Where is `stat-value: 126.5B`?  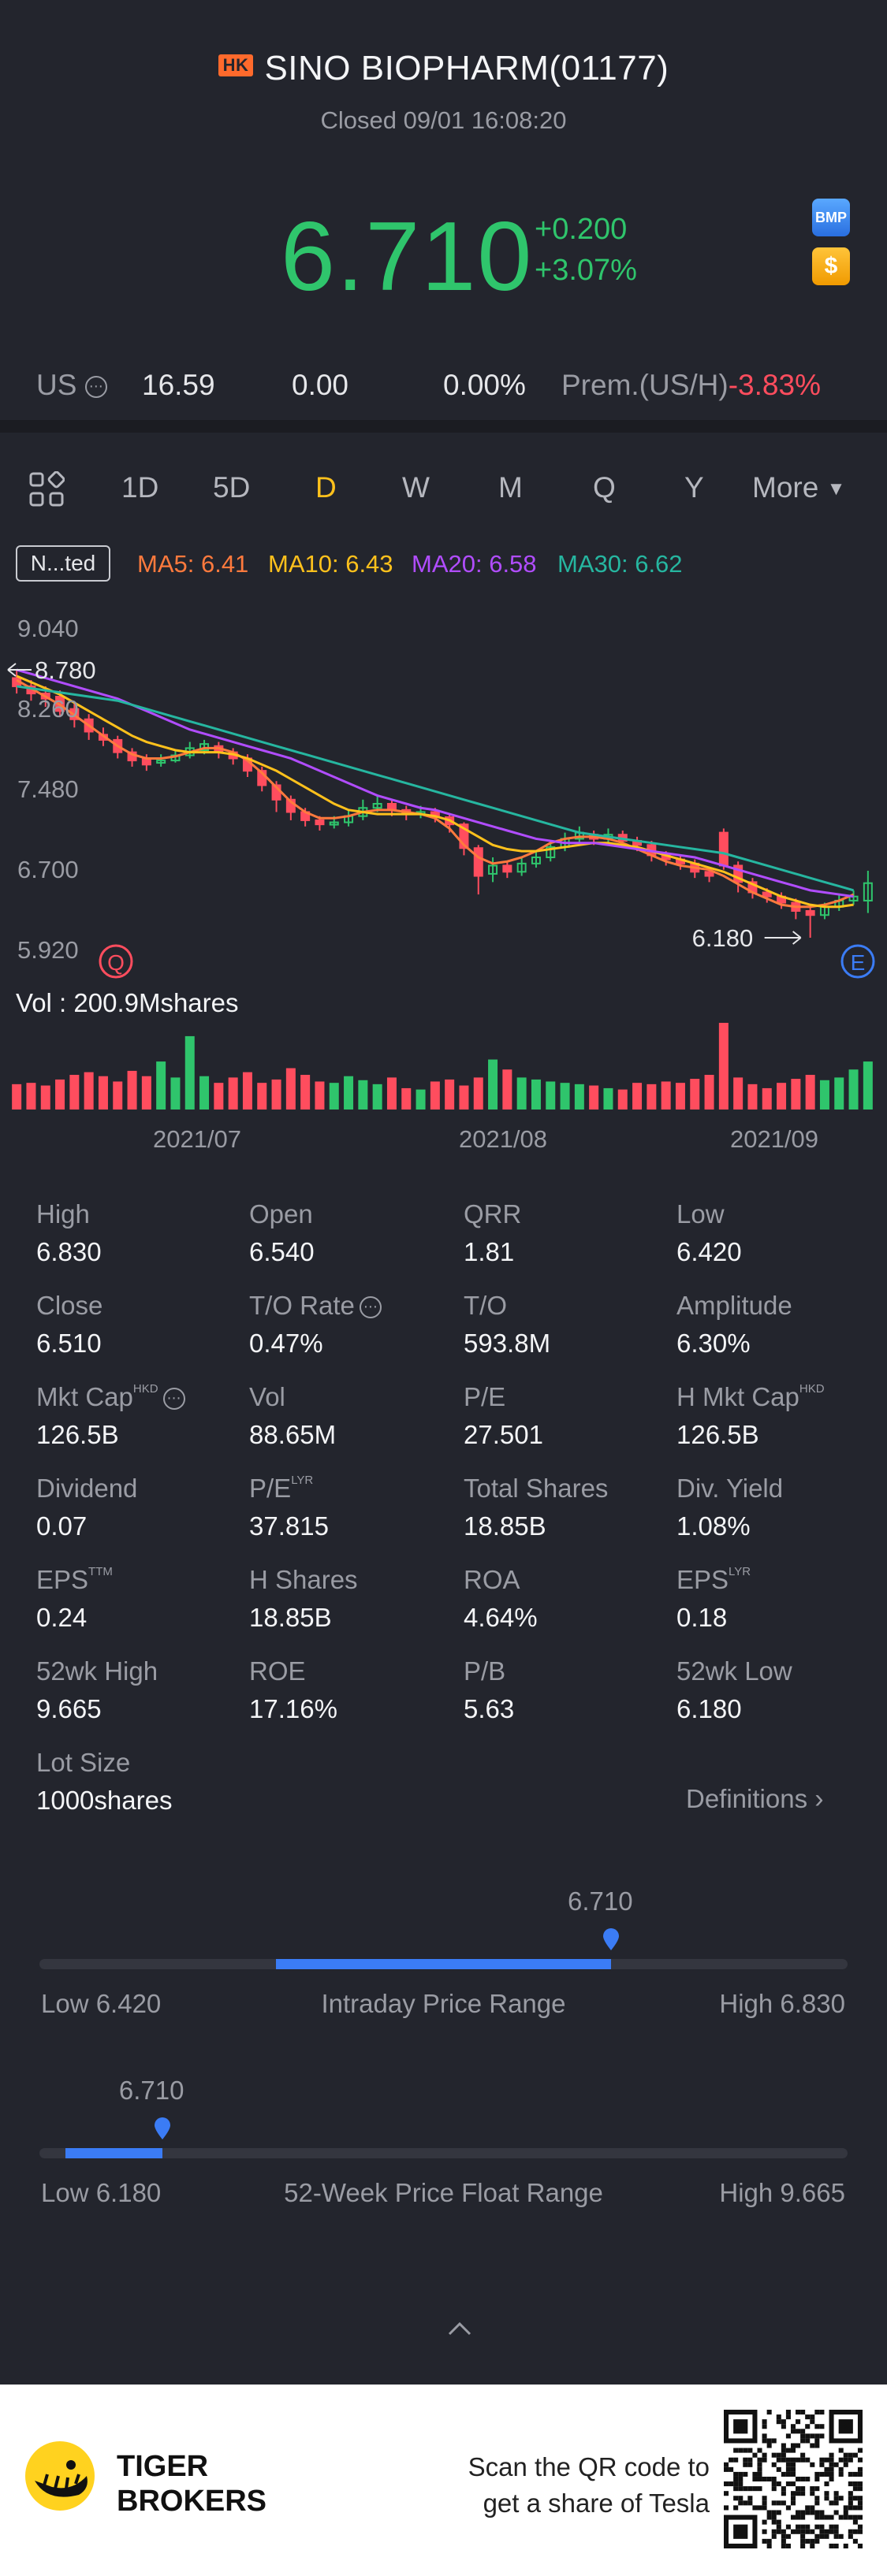
stat-value: 126.5B is located at coordinates (717, 1434).